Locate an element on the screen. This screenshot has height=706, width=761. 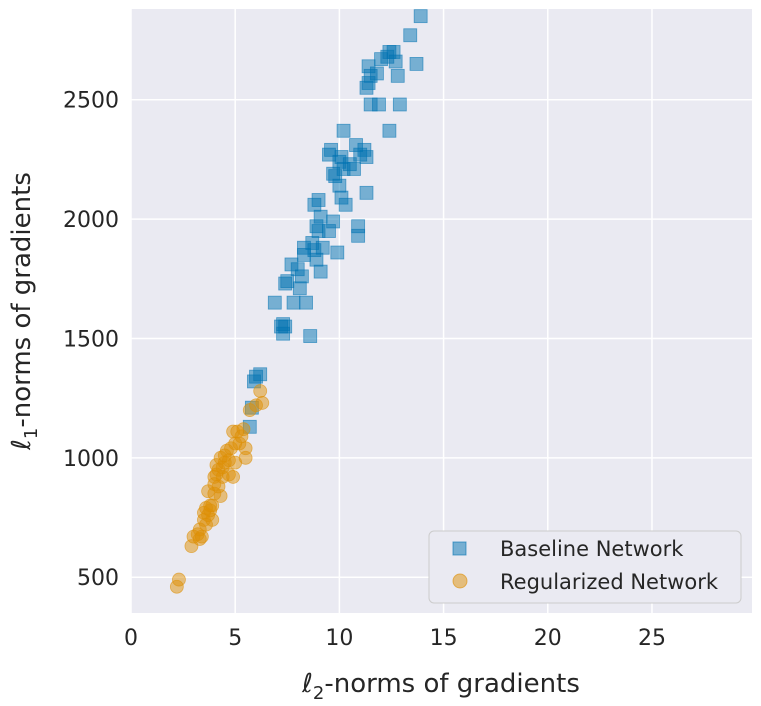
y-tick-label: 2500 is located at coordinates (91, 101).